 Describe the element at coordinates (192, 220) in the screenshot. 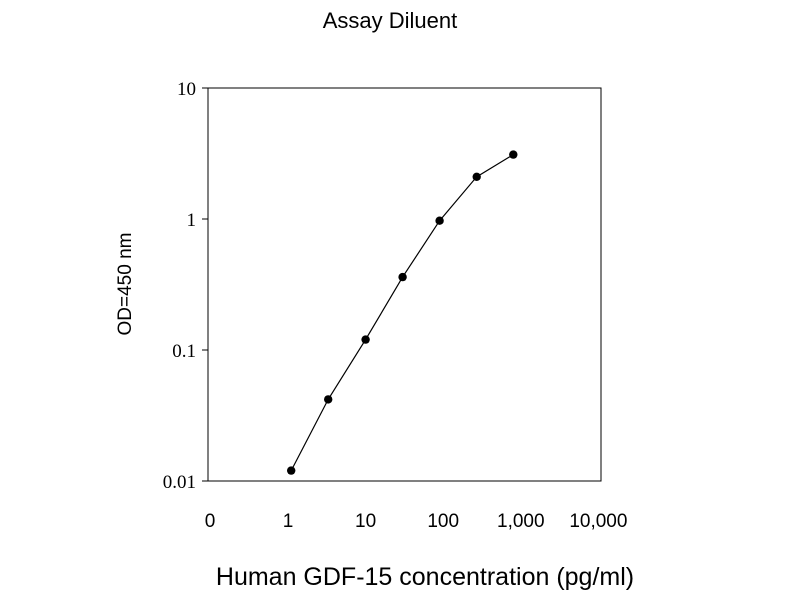

I see `y-tick-label: 1` at that location.